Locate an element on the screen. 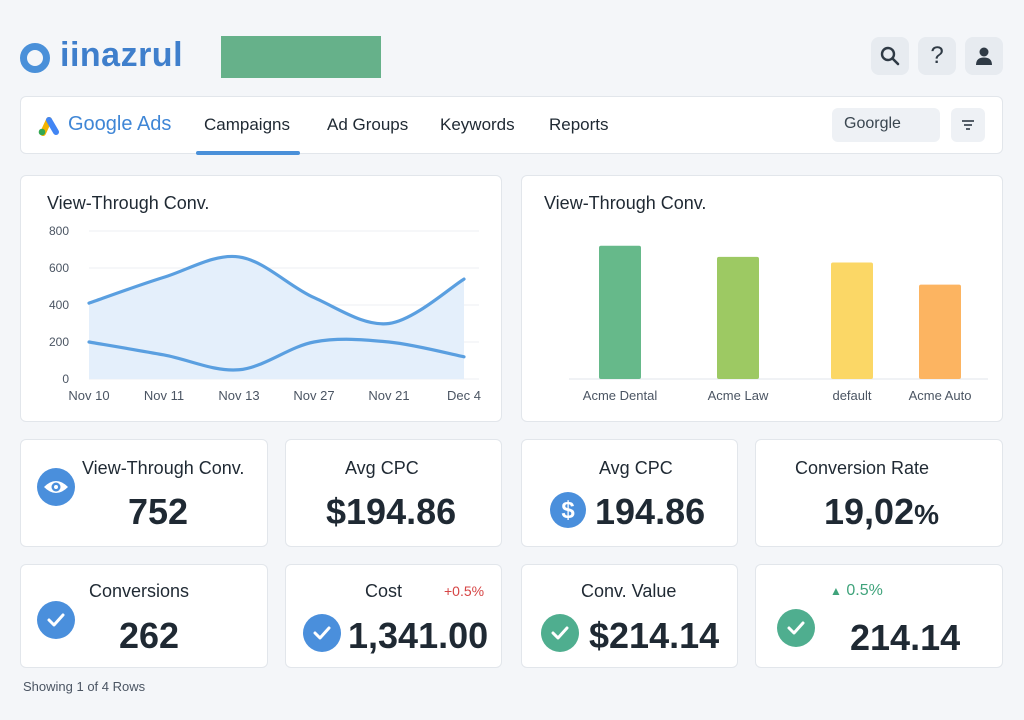 The height and width of the screenshot is (720, 1024). kpi-value: 19,02% is located at coordinates (881, 512).